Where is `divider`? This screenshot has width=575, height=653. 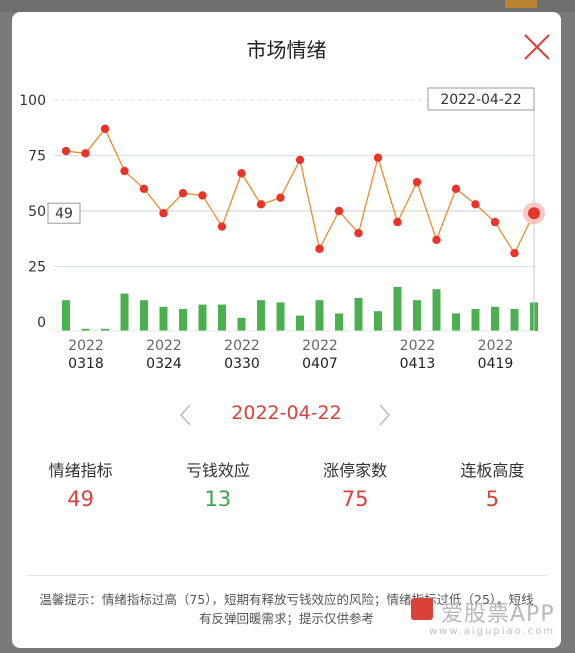 divider is located at coordinates (286, 575).